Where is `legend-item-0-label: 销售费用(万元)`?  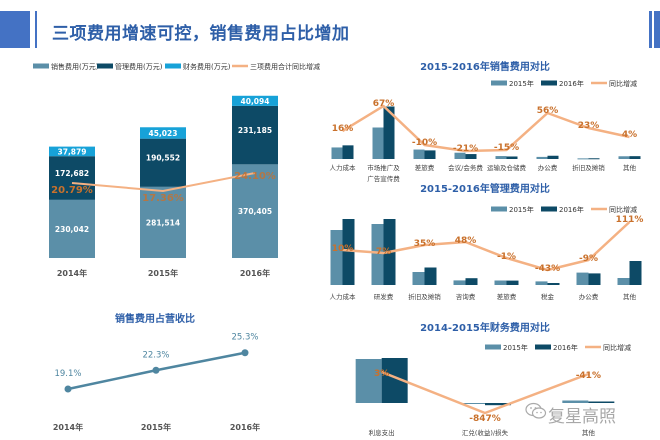
legend-item-0-label: 销售费用(万元) is located at coordinates (75, 66).